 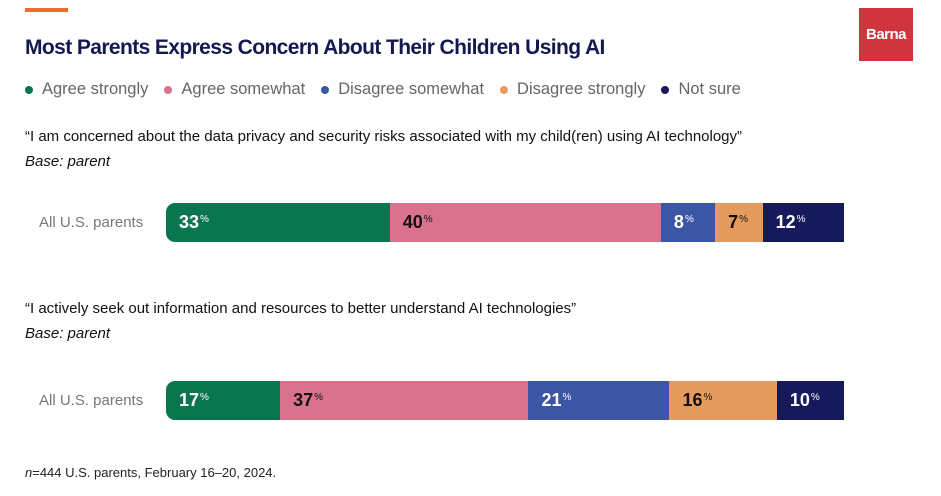 What do you see at coordinates (692, 400) in the screenshot?
I see `data-label: 16` at bounding box center [692, 400].